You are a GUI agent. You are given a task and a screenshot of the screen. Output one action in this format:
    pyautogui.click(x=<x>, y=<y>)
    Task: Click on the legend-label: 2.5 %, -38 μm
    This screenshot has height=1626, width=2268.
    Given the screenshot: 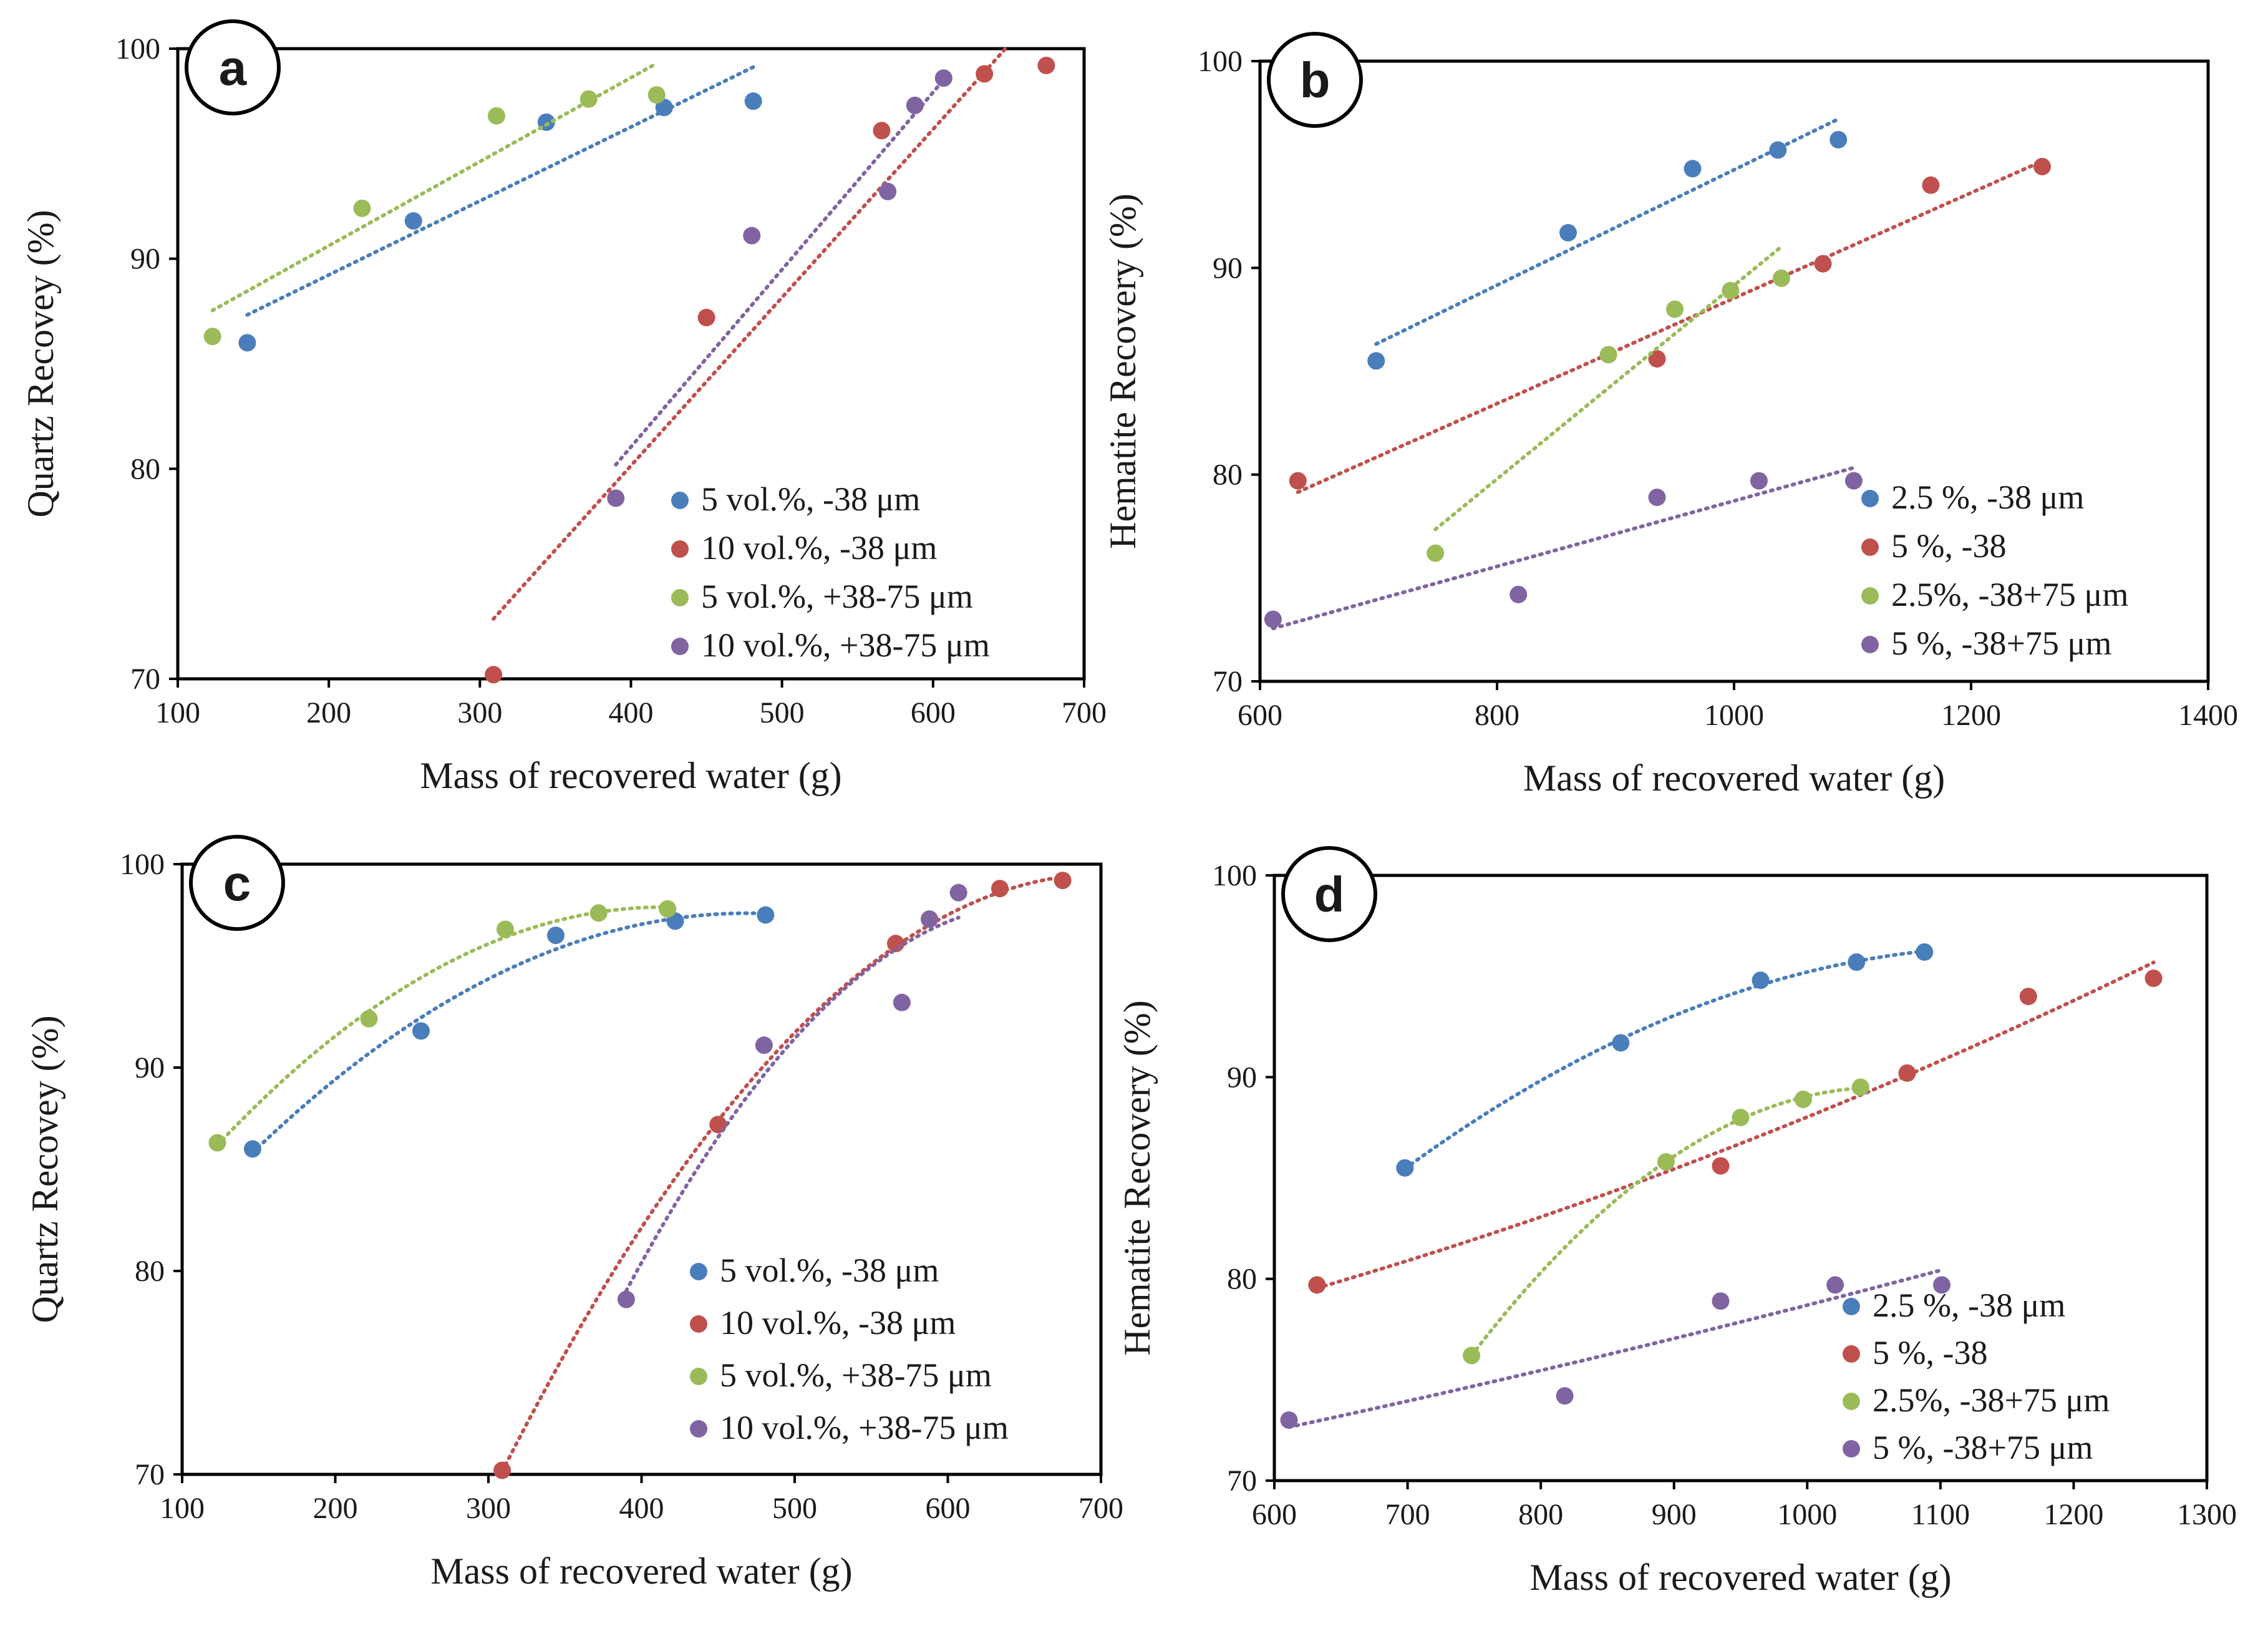 What is the action you would take?
    pyautogui.click(x=1987, y=497)
    